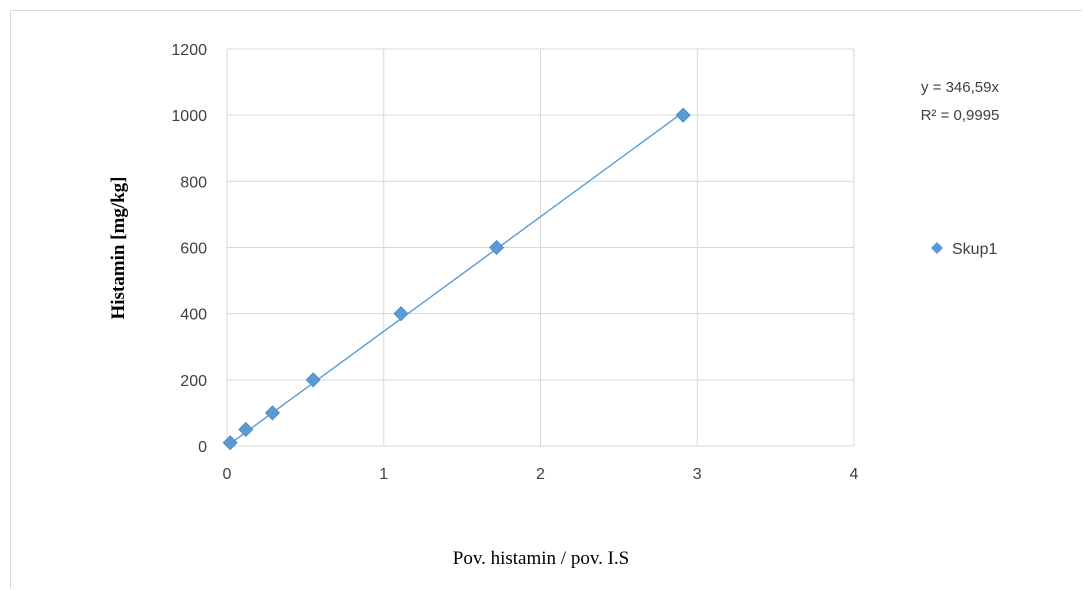 The height and width of the screenshot is (590, 1083). I want to click on y-tick-label-1000: 1000, so click(189, 116).